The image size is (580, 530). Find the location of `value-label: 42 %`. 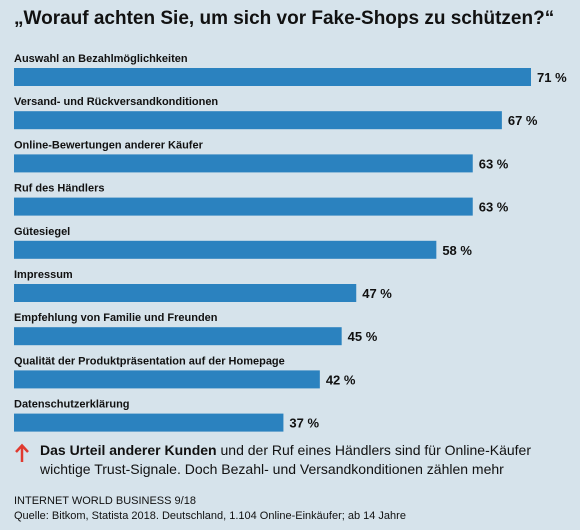

value-label: 42 % is located at coordinates (341, 379).